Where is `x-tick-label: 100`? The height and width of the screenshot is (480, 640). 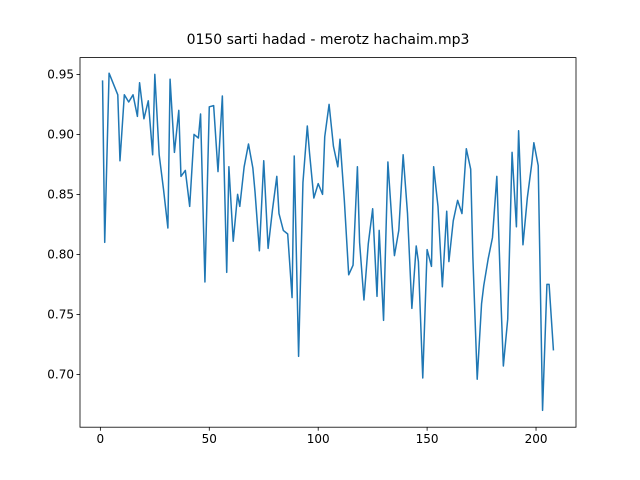 x-tick-label: 100 is located at coordinates (318, 439).